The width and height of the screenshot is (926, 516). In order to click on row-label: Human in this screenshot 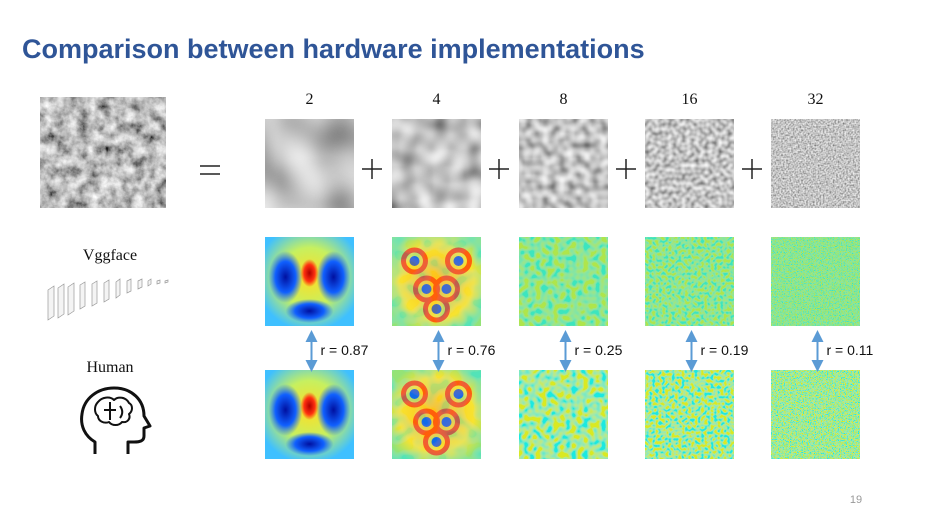, I will do `click(109, 367)`.